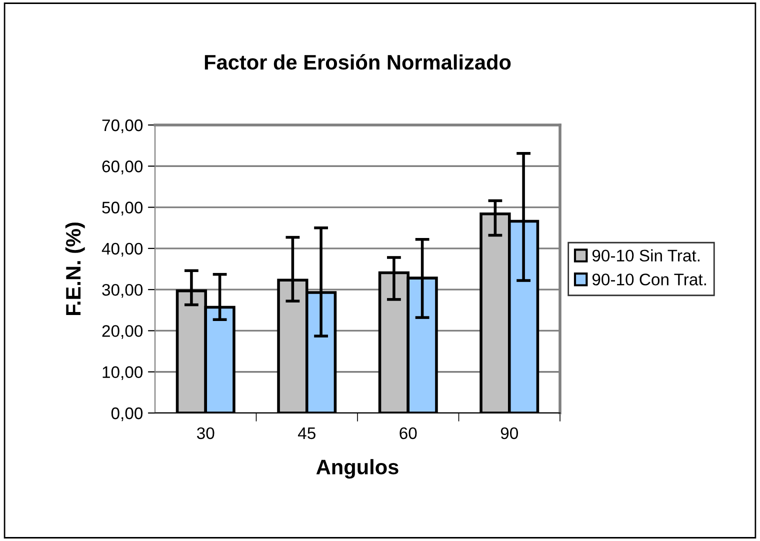 Image resolution: width=760 pixels, height=541 pixels. Describe the element at coordinates (122, 126) in the screenshot. I see `y-tick-label: 70,00` at that location.